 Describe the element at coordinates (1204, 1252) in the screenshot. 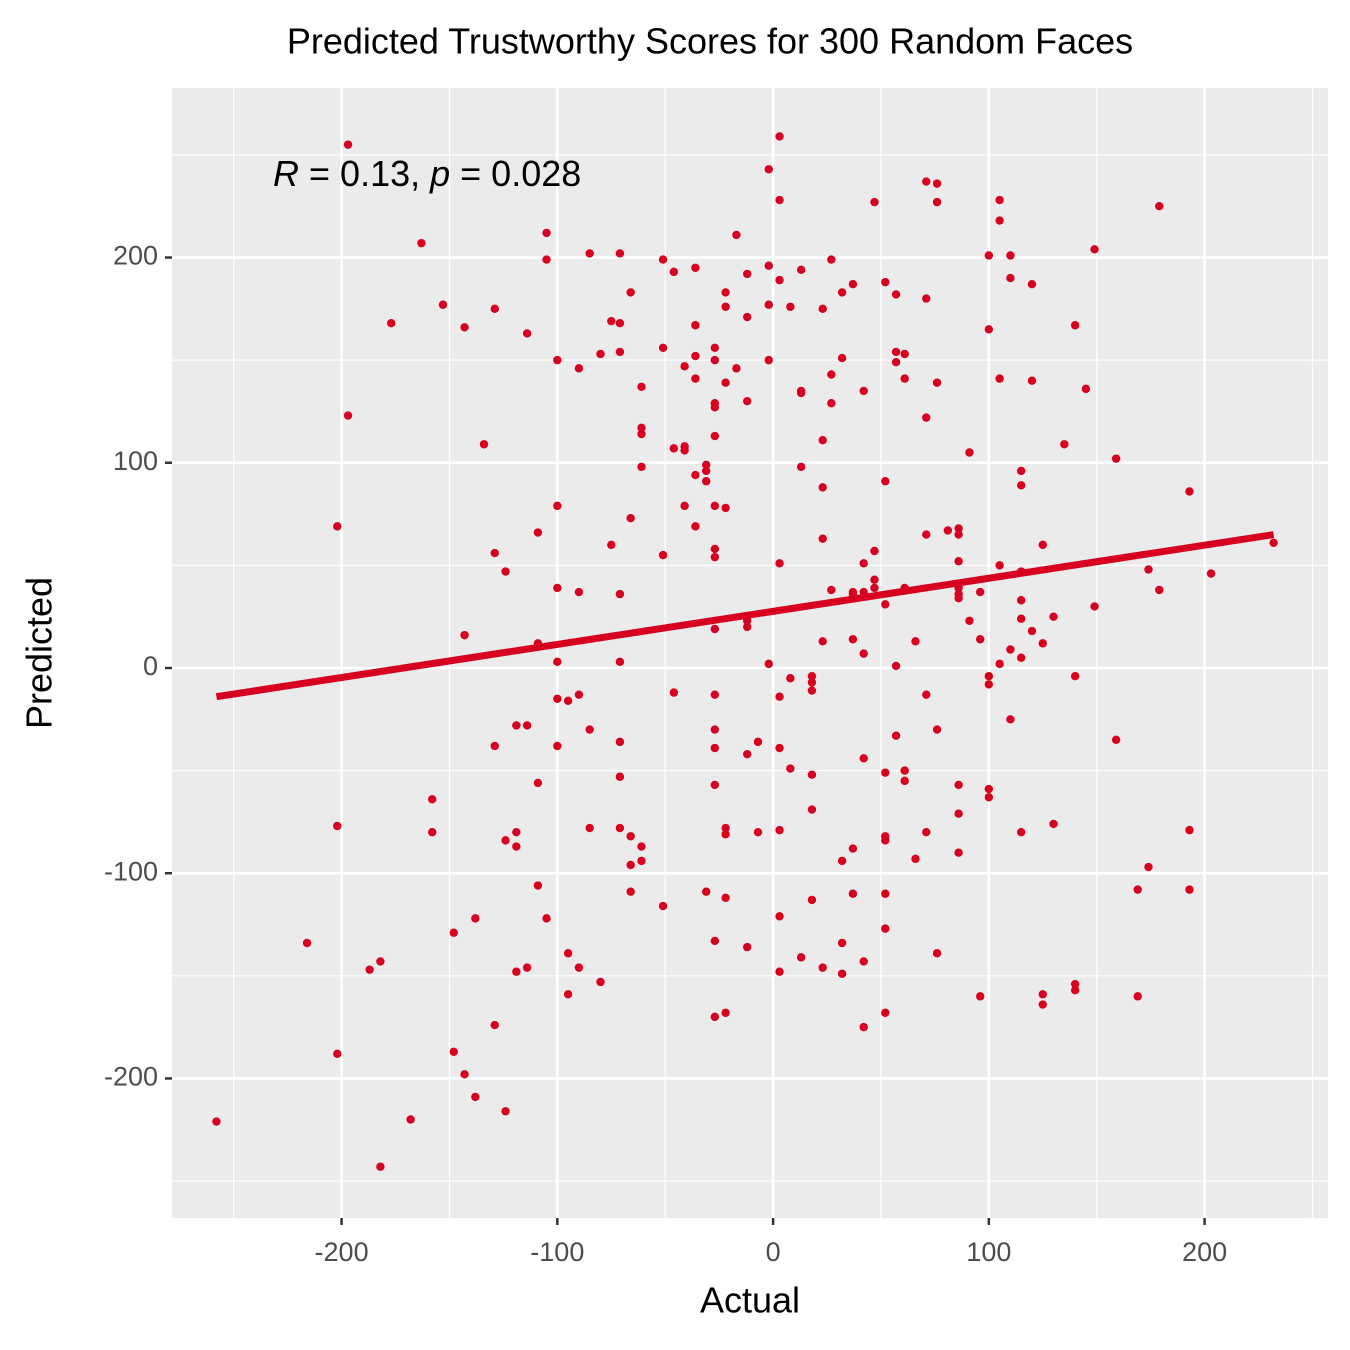

I see `x-tick-label: 200` at that location.